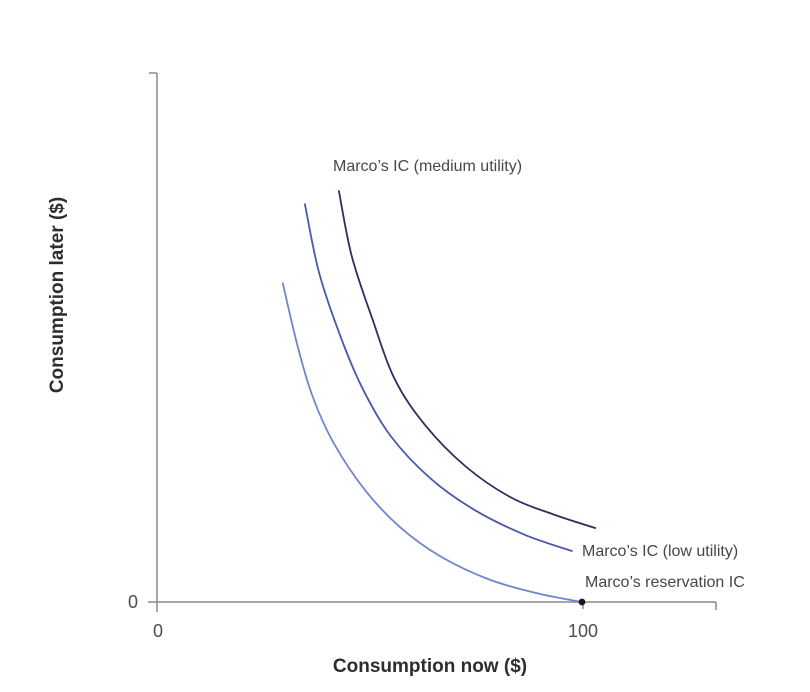 Image resolution: width=810 pixels, height=692 pixels. Describe the element at coordinates (57, 295) in the screenshot. I see `y-axis-title: Consumption later ($)` at that location.